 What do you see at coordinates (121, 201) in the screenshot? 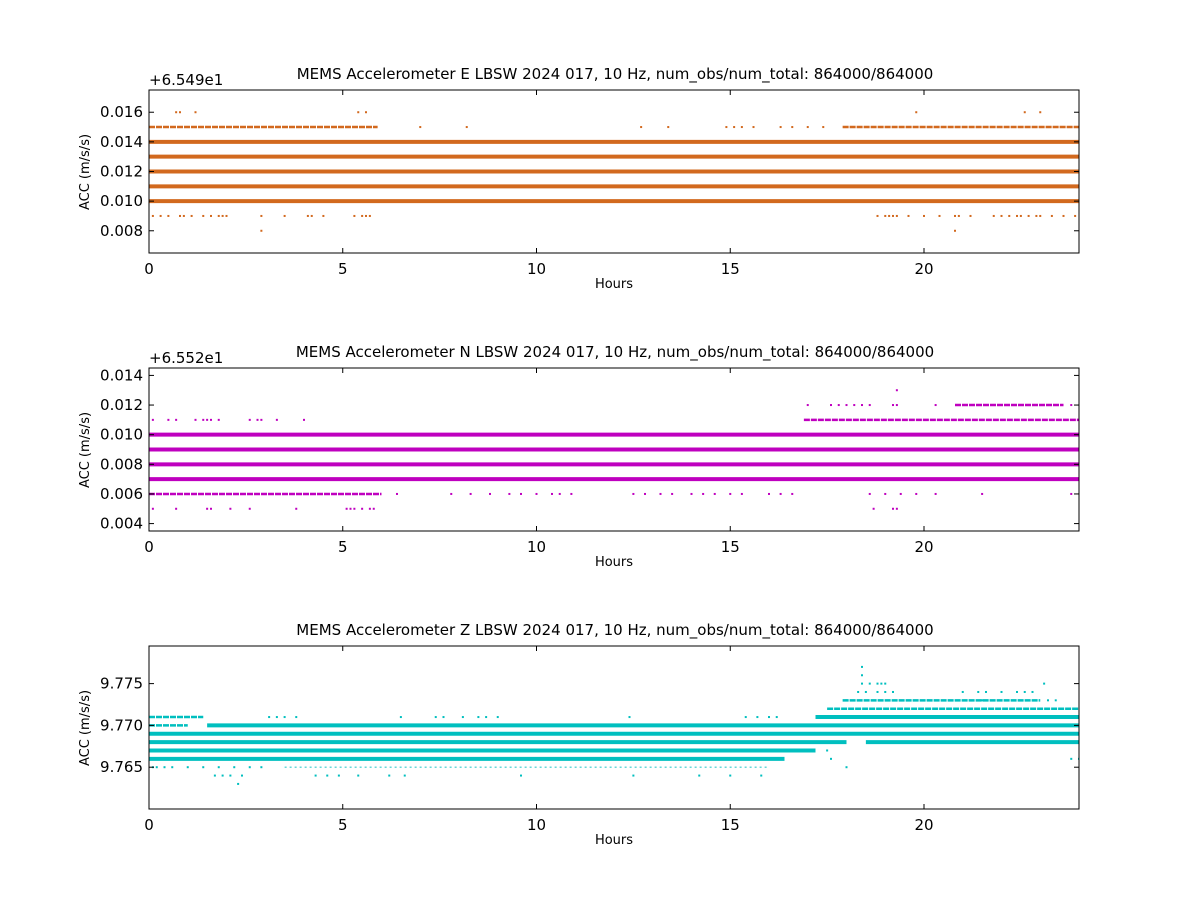
I see `y-tick-label-e-1: 0.010` at bounding box center [121, 201].